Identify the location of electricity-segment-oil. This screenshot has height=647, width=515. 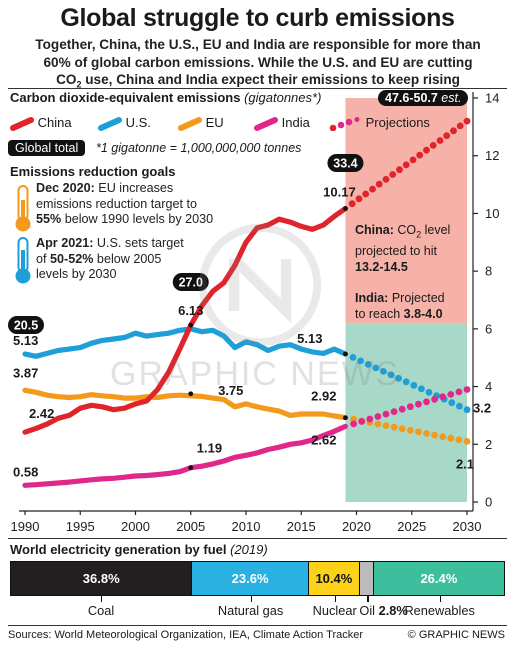
(367, 578).